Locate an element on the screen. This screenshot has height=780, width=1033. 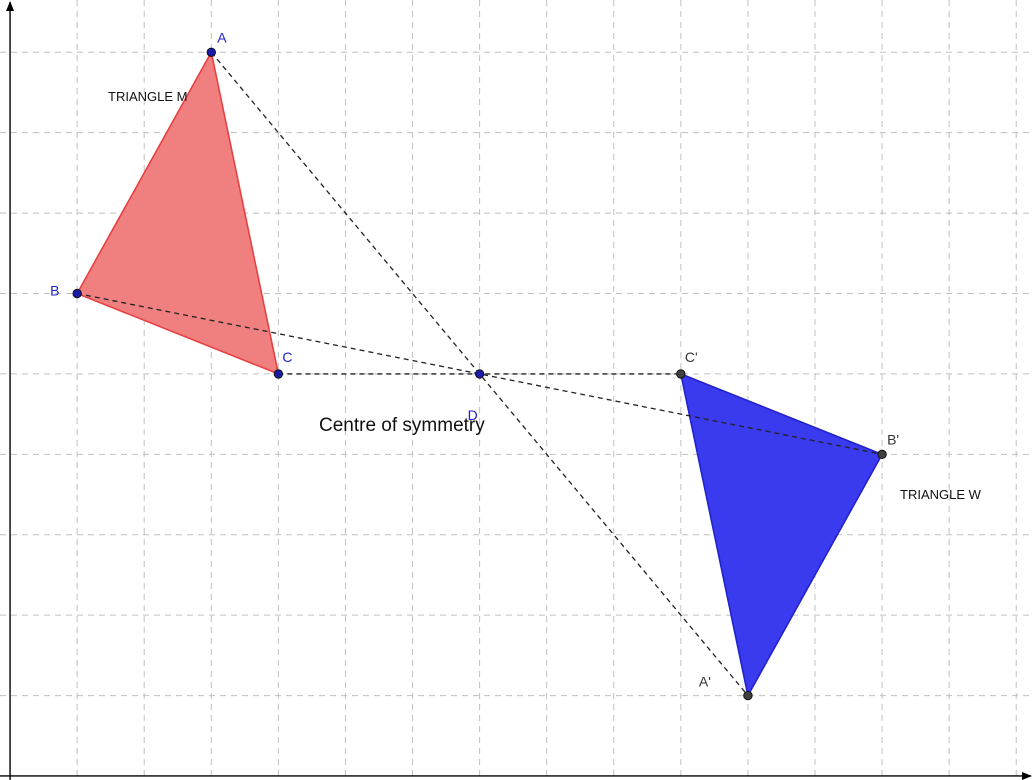
triangle-m-label: TRIANGLE M is located at coordinates (147, 96).